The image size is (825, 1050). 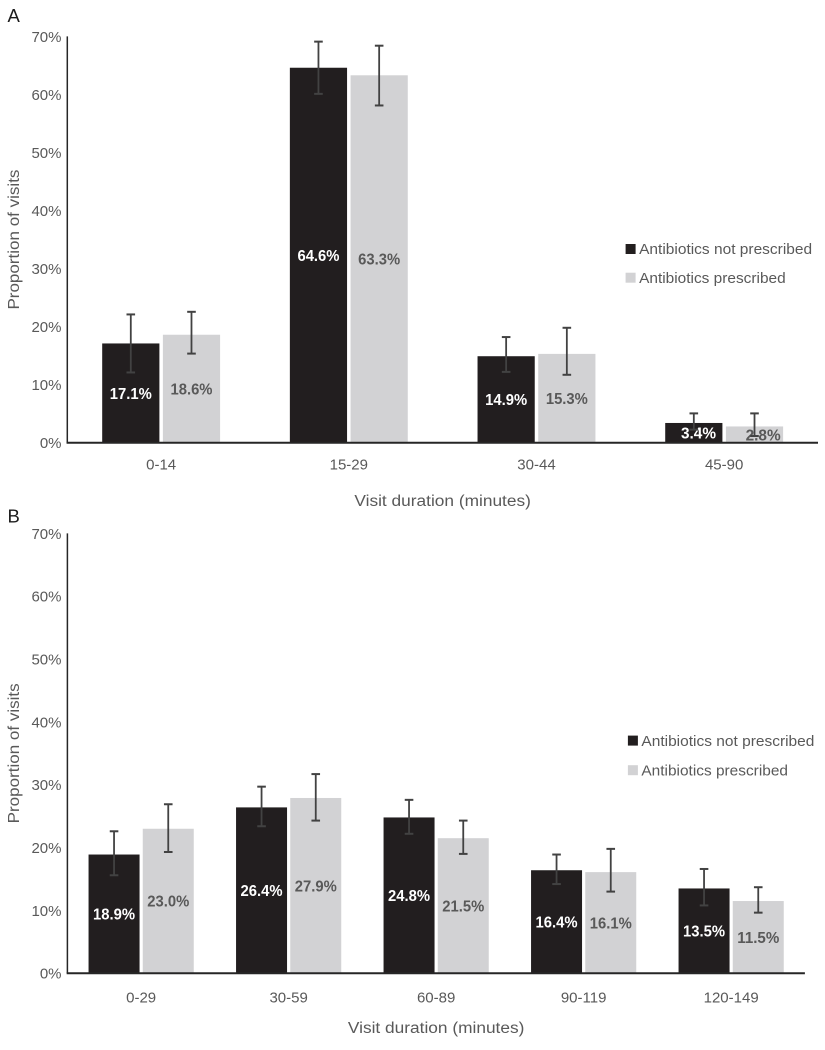 What do you see at coordinates (168, 902) in the screenshot?
I see `svg-text: 23.0%` at bounding box center [168, 902].